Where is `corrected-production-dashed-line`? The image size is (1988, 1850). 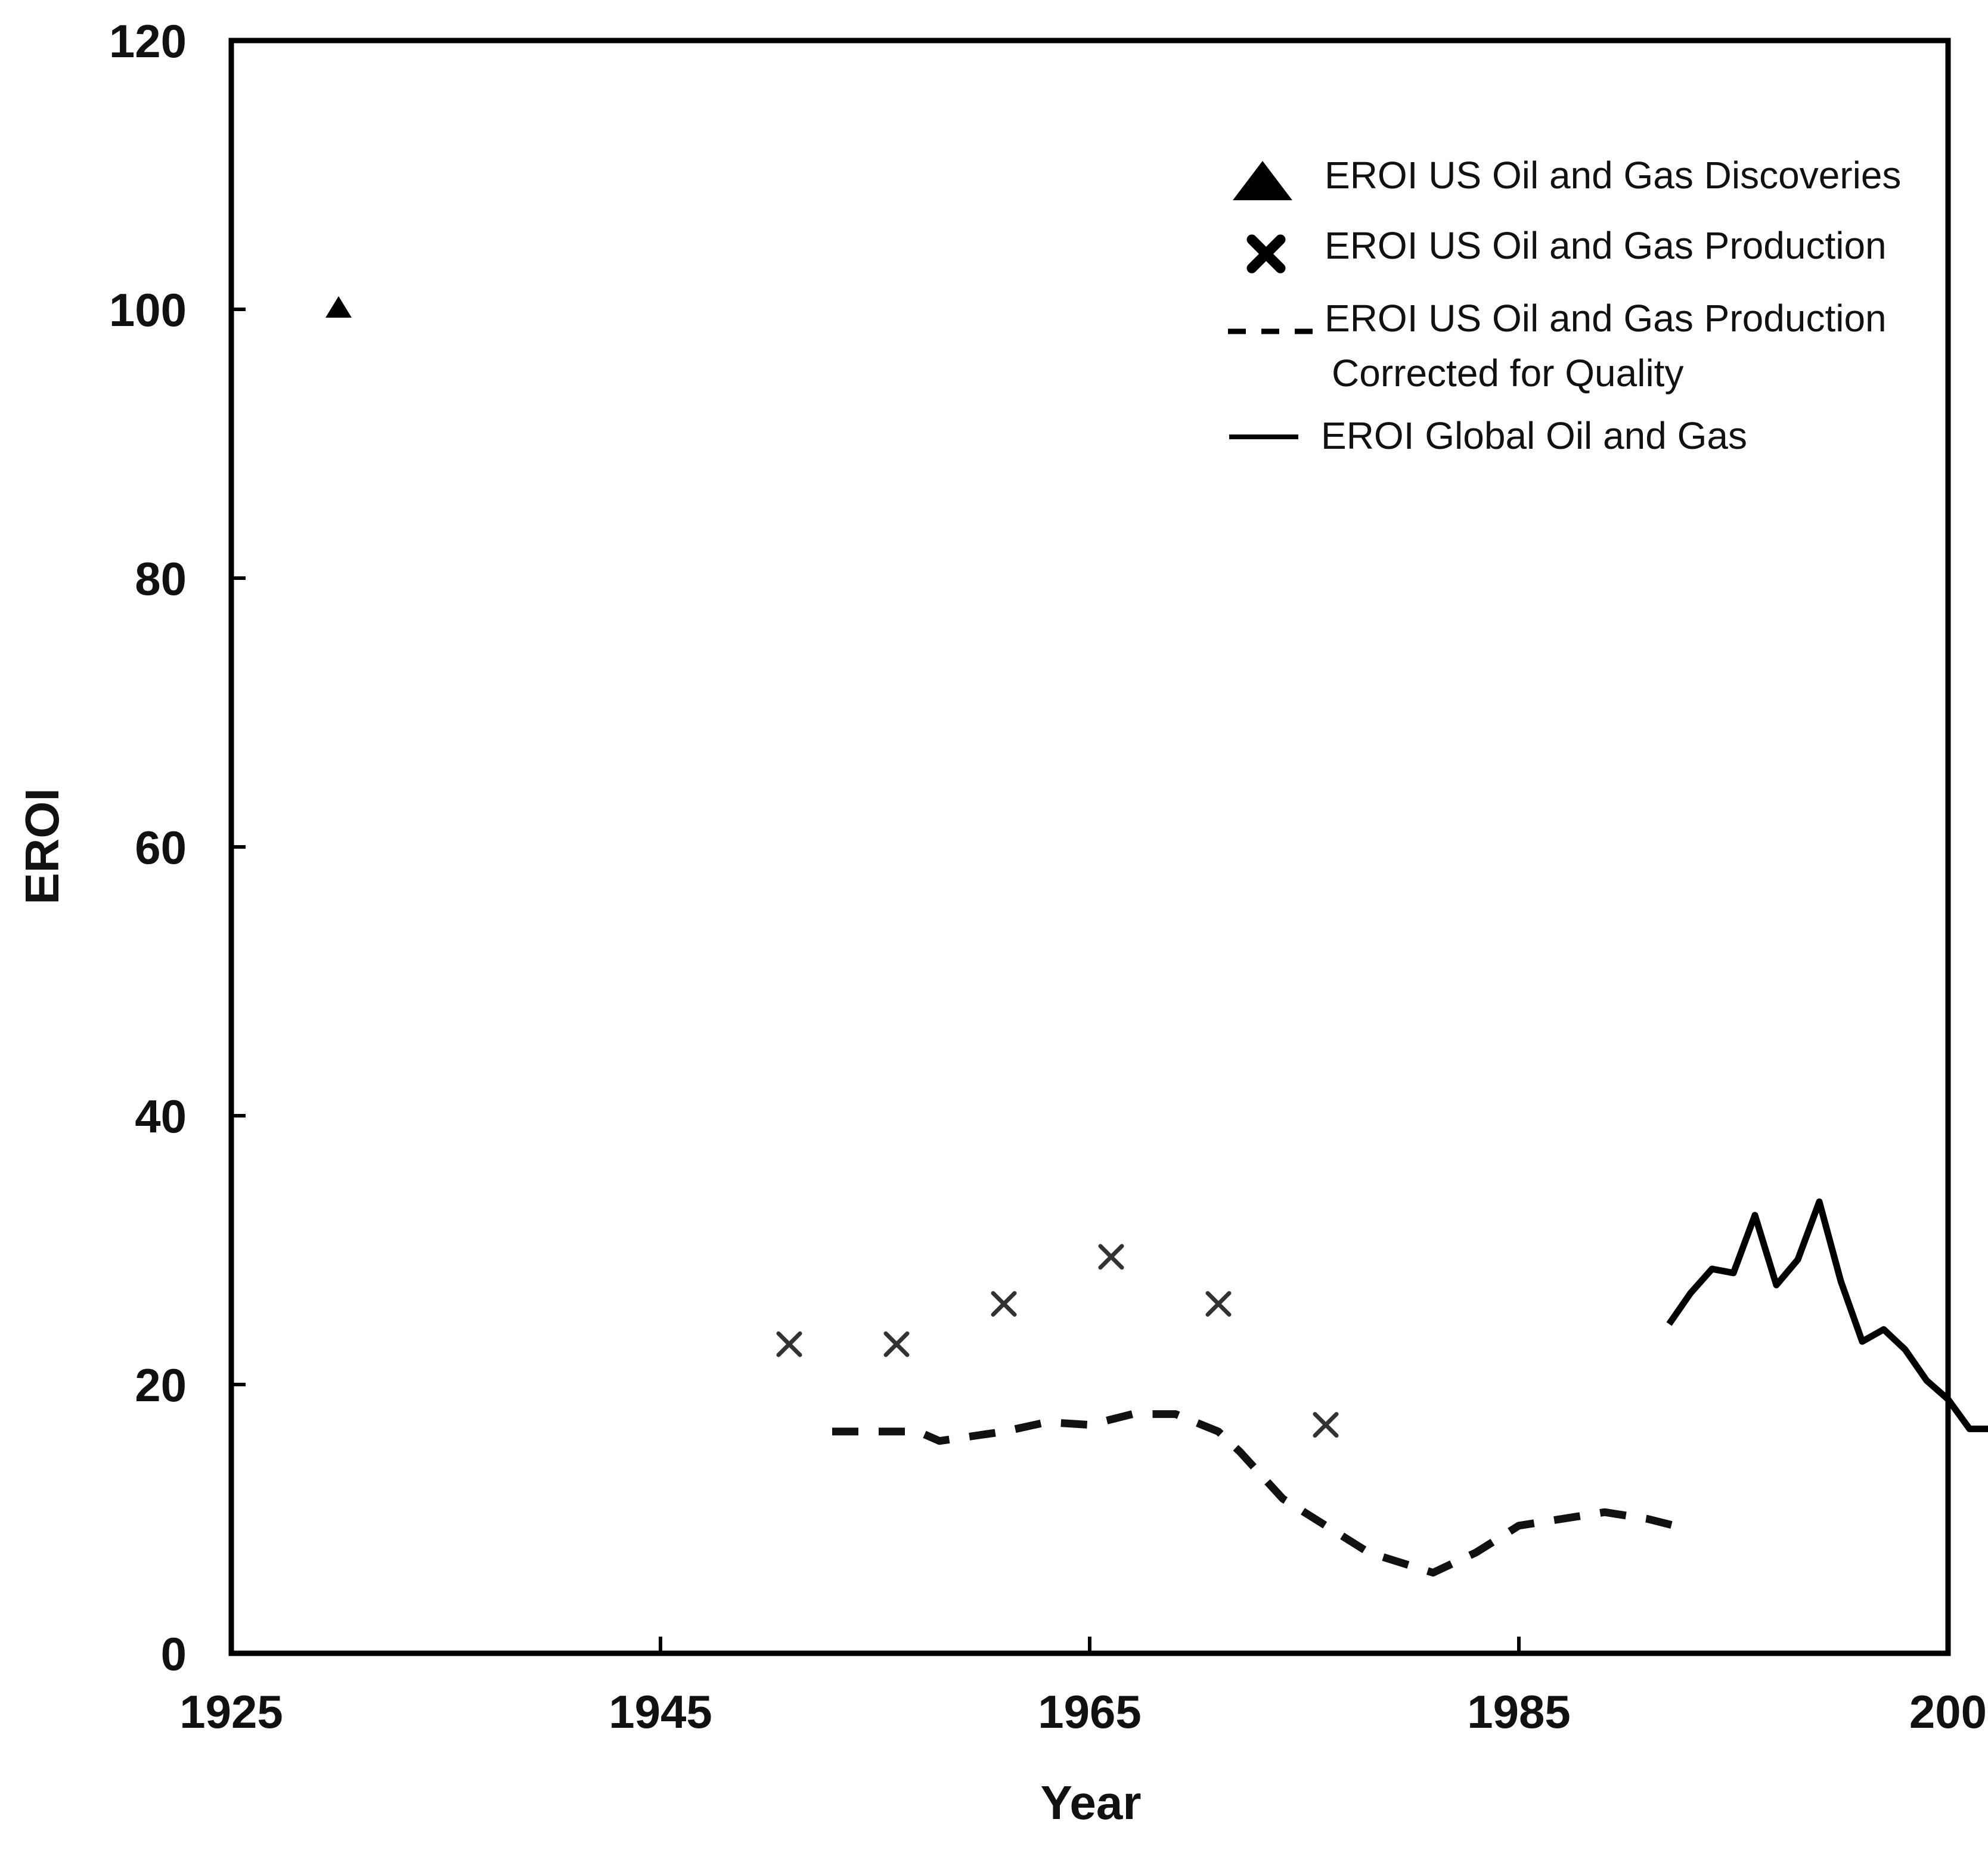
corrected-production-dashed-line is located at coordinates (1262, 1493).